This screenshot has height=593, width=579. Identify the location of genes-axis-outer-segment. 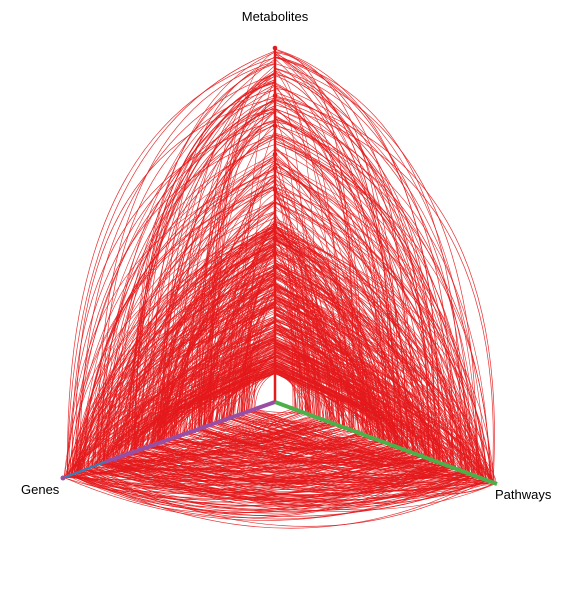
(84, 470).